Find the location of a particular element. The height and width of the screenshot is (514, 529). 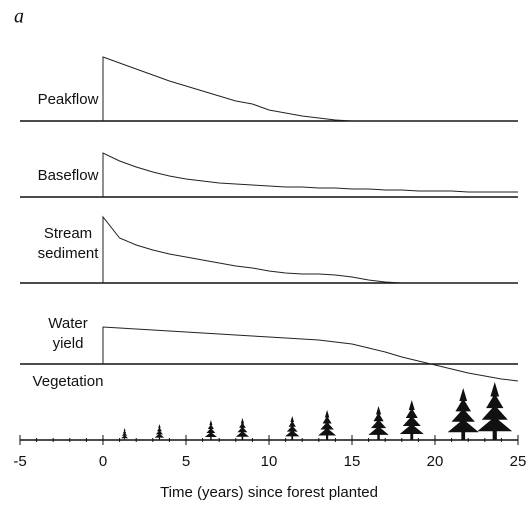

x-tick-label: 15 is located at coordinates (352, 461).